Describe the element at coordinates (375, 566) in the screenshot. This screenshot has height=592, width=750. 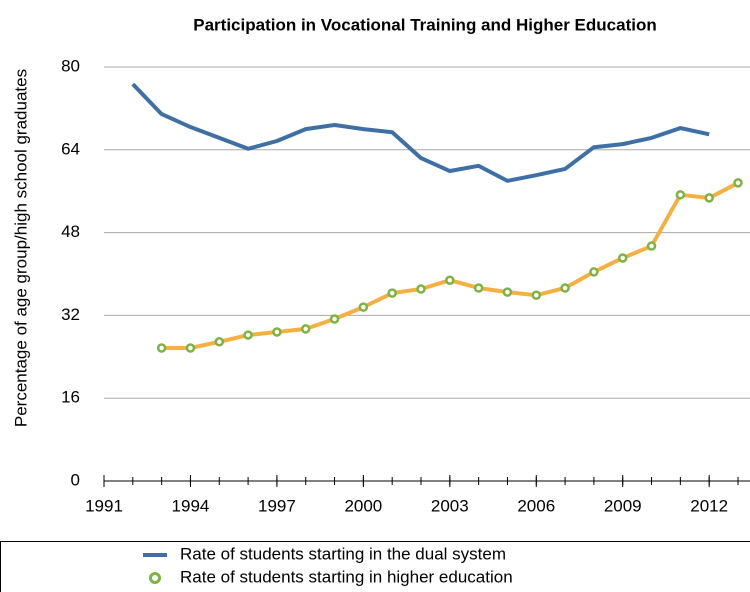
I see `legend-box` at that location.